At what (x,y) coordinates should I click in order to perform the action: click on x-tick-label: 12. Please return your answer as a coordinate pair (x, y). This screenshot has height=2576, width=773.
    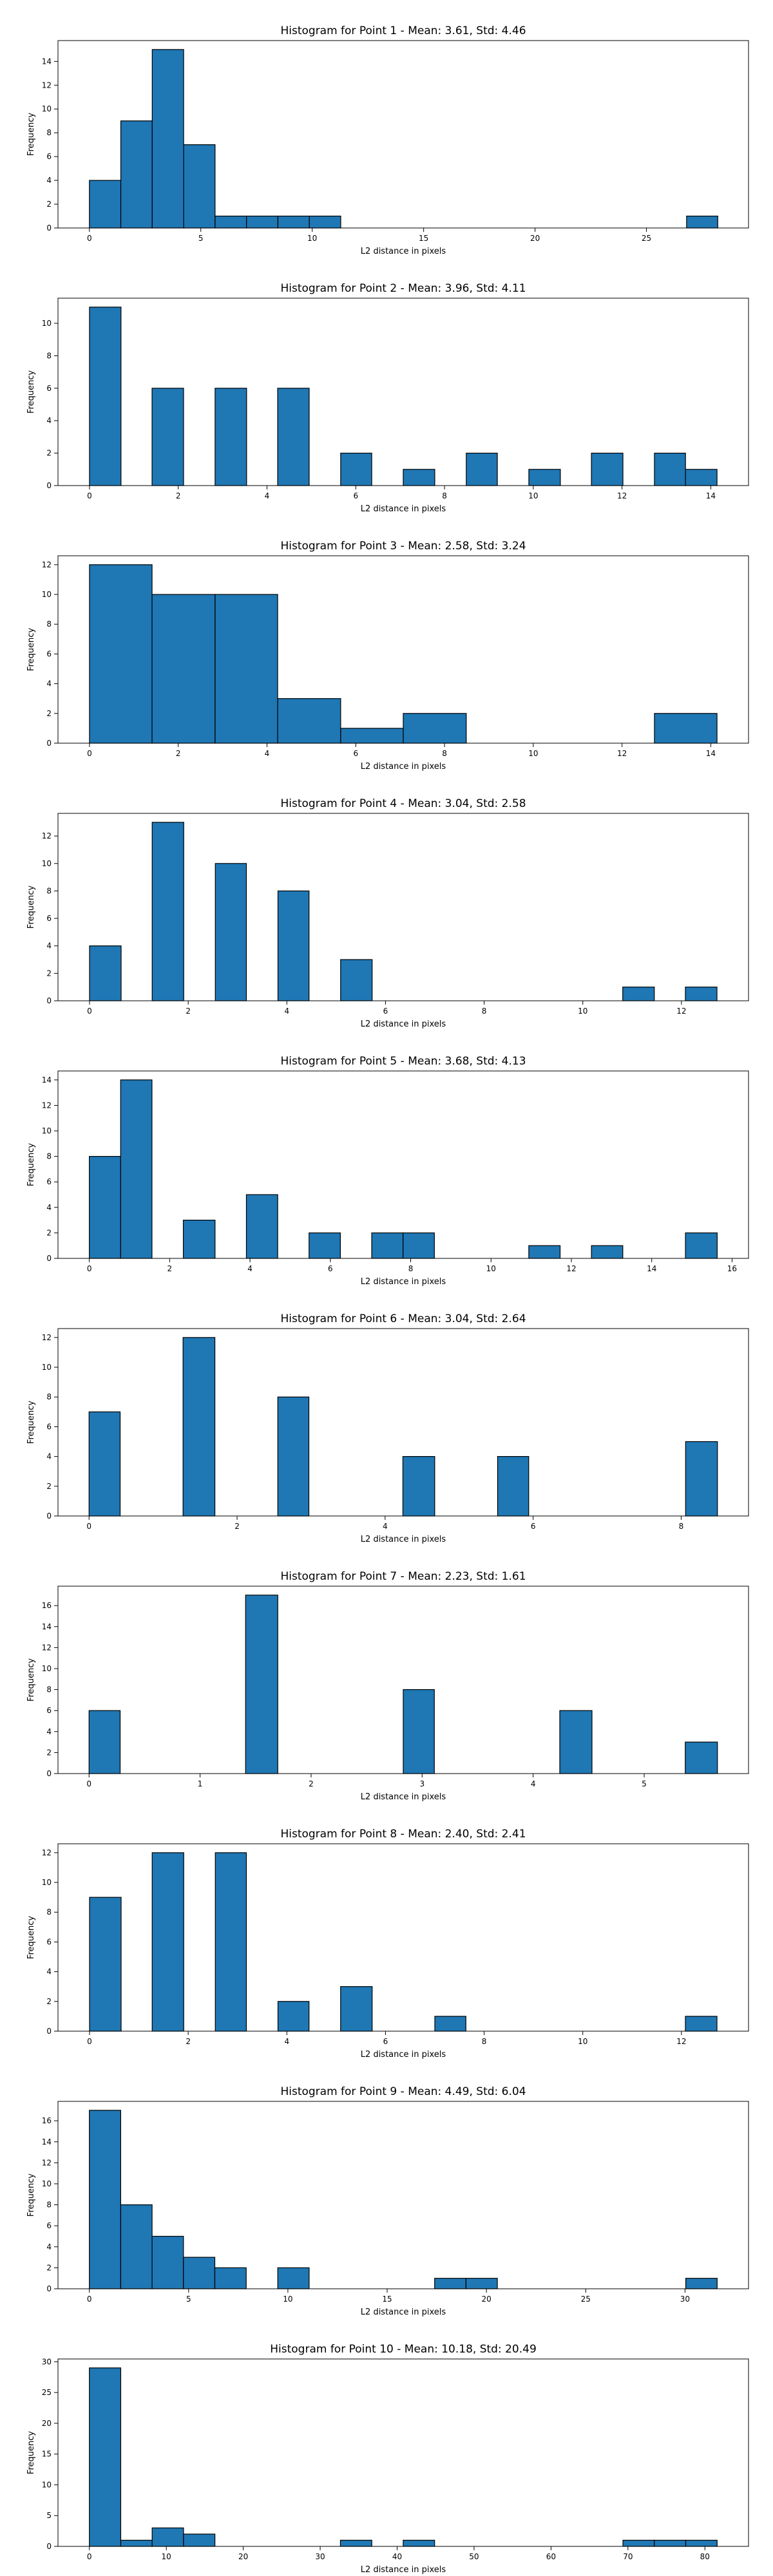
    Looking at the image, I should click on (681, 2041).